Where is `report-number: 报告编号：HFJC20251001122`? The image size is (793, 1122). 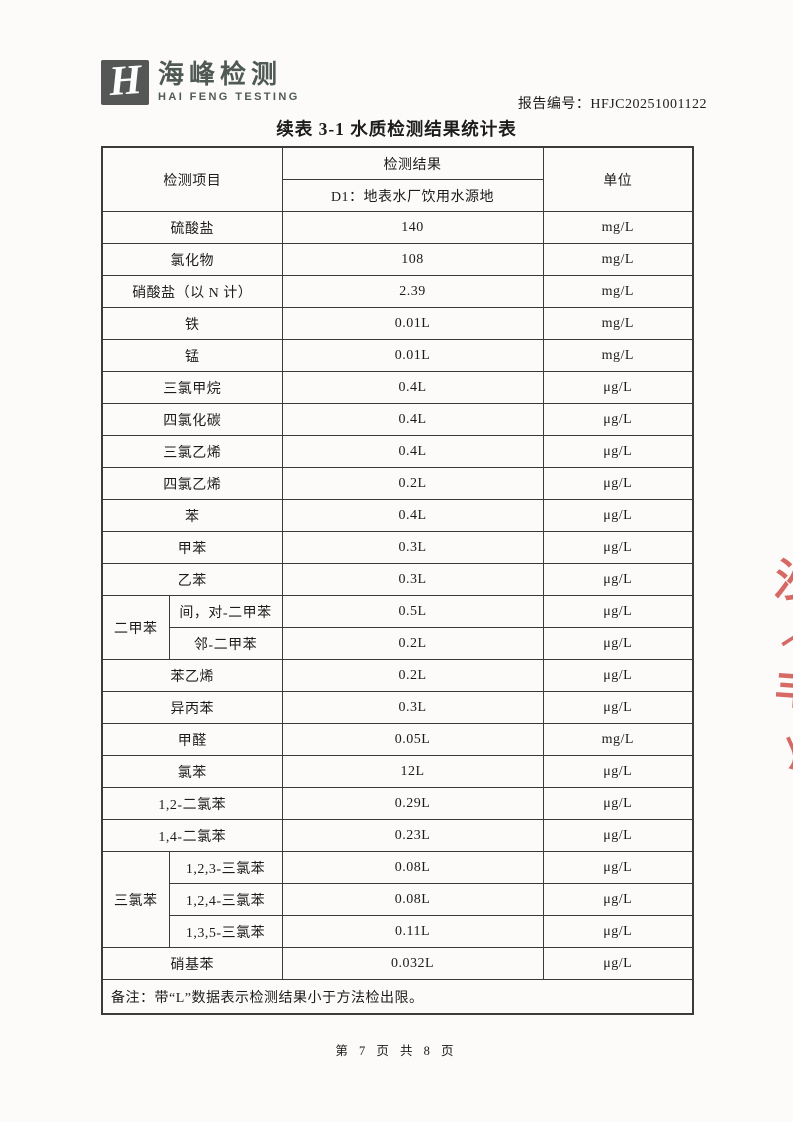
report-number: 报告编号：HFJC20251001122 is located at coordinates (612, 103).